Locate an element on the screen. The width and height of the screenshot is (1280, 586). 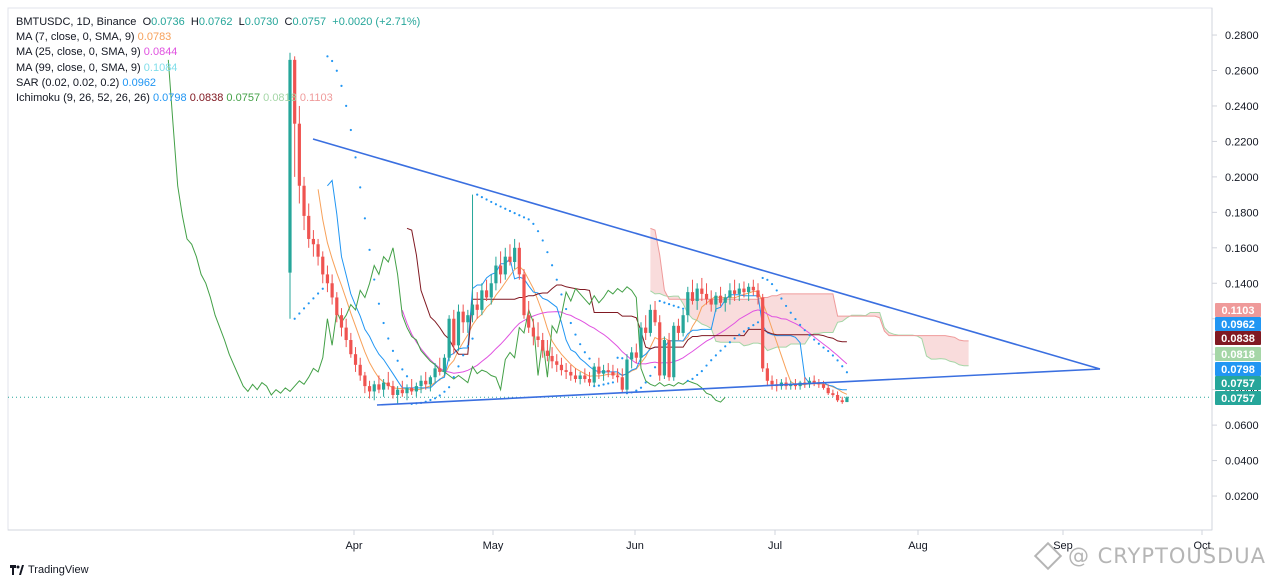
legend-ichimoku-kijun: 0.0838 is located at coordinates (206, 98).